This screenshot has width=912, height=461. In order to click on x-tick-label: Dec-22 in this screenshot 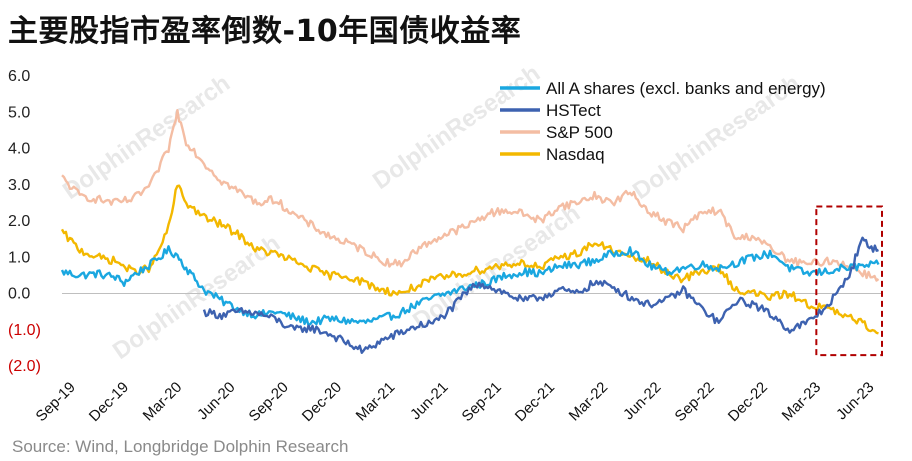, I will do `click(748, 402)`.